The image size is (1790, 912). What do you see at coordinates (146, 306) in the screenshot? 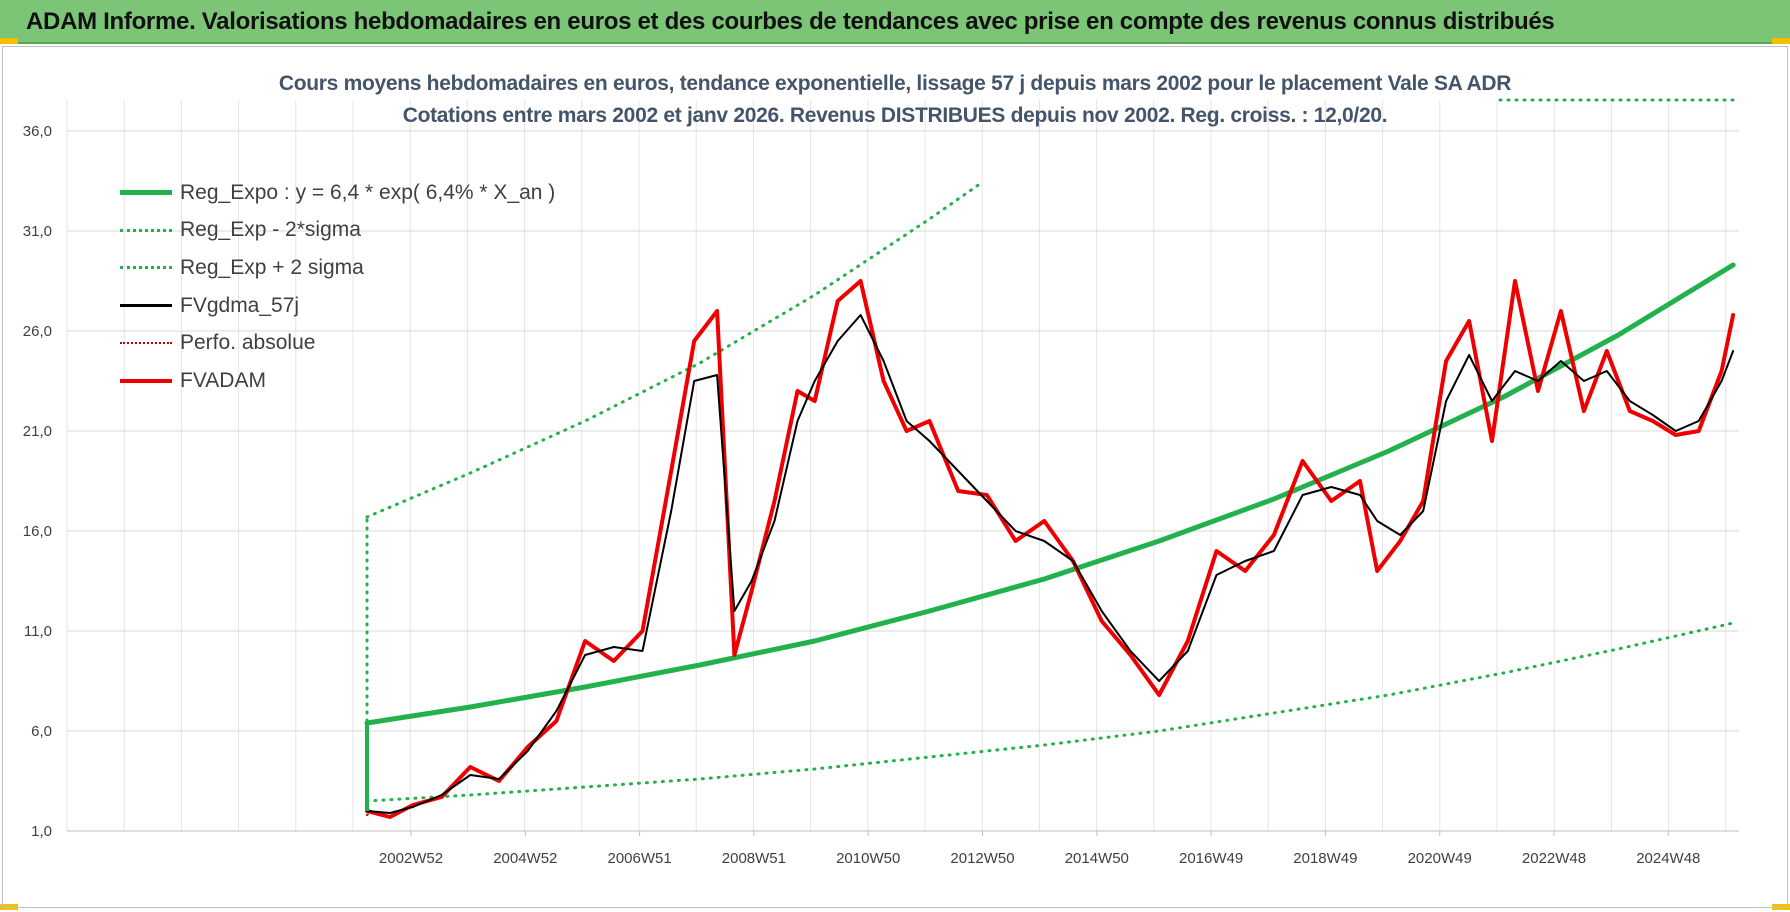
I see `legend-swatch-fvgdma` at bounding box center [146, 306].